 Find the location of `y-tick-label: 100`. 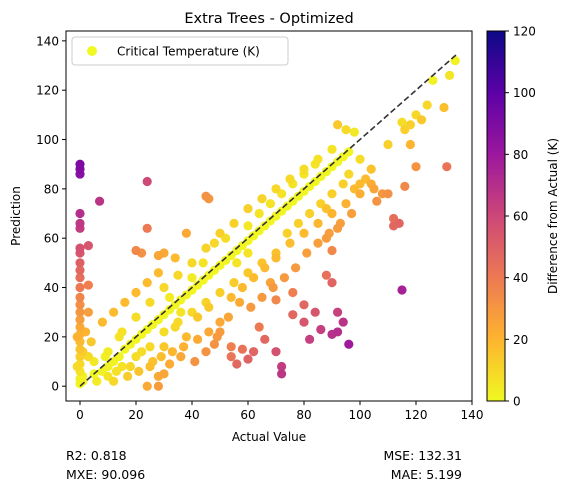

y-tick-label: 100 is located at coordinates (47, 140).